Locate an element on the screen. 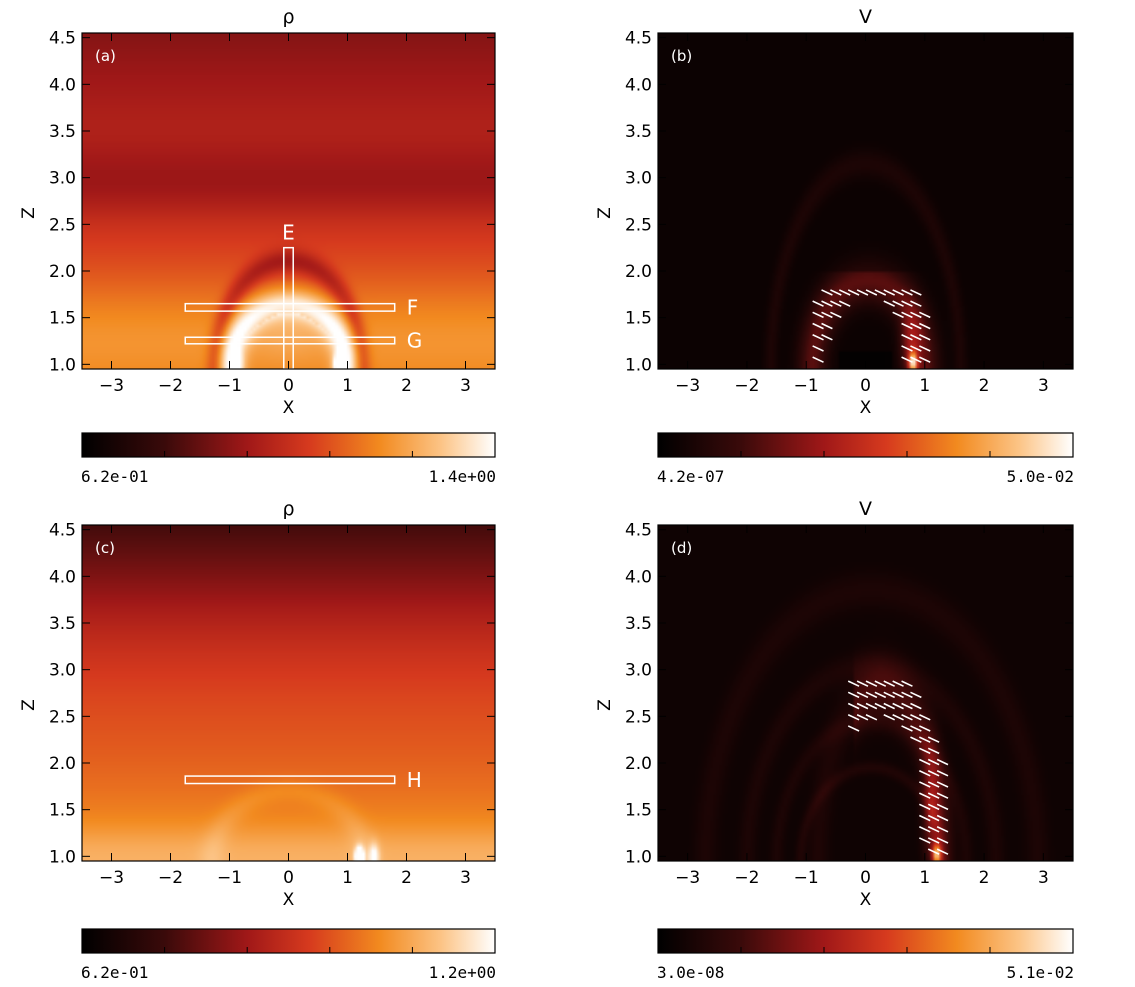 The image size is (1135, 987). region-box-f is located at coordinates (290, 307).